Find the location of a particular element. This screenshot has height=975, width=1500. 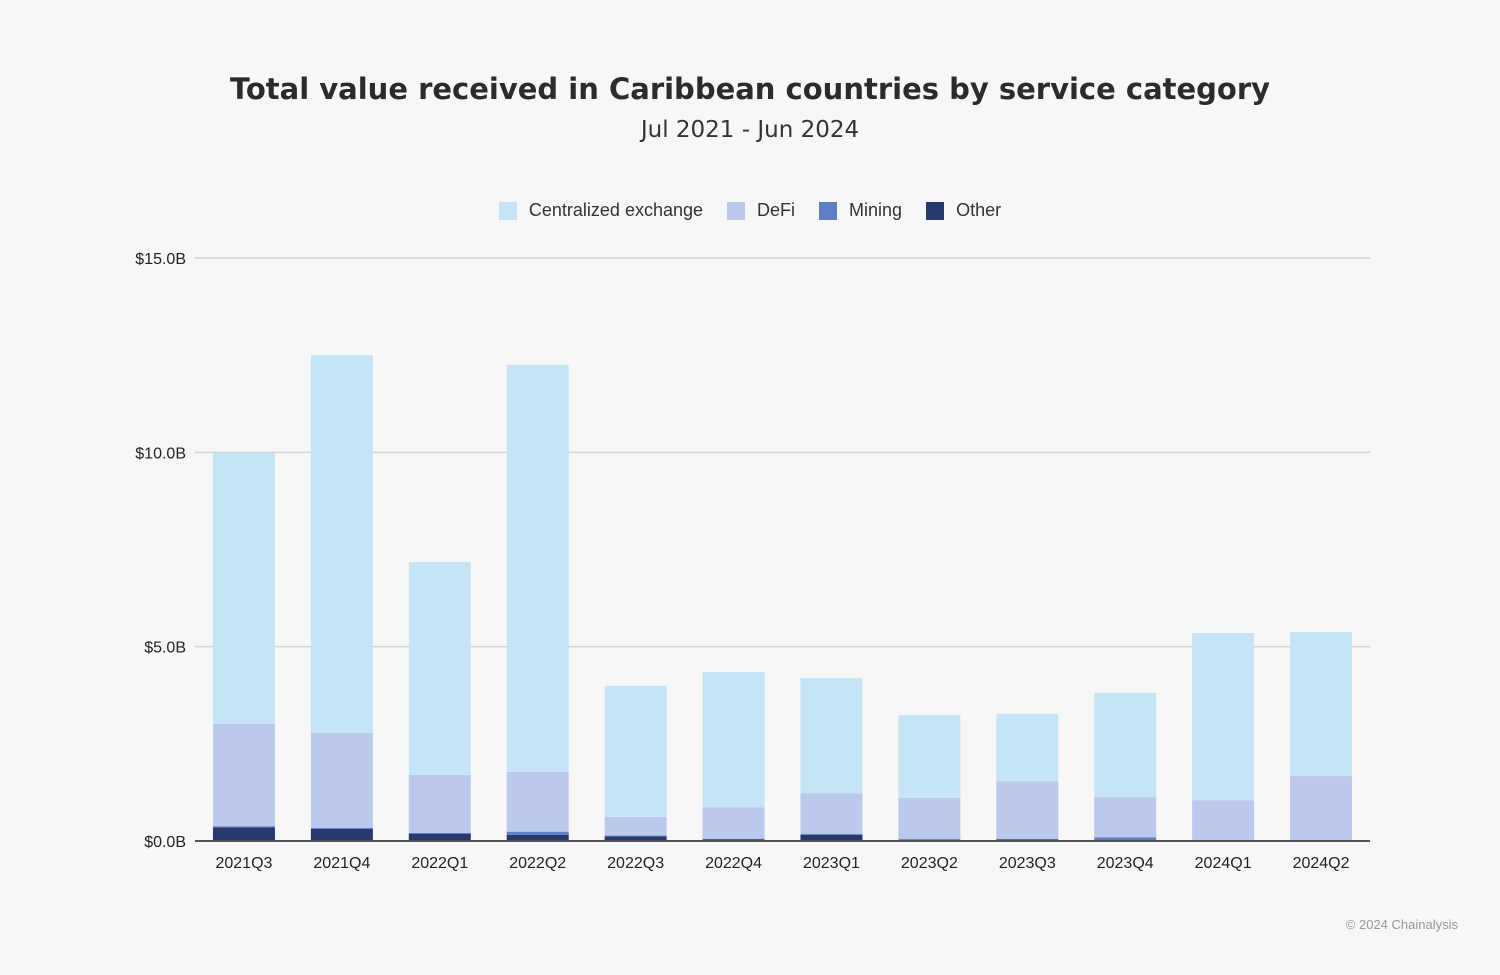

legend-label: DeFi is located at coordinates (776, 210).